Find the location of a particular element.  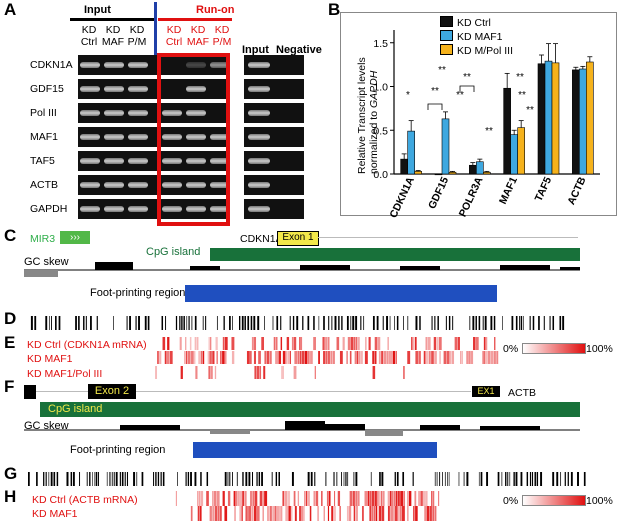

gene-label: ACTB is located at coordinates (44, 185).